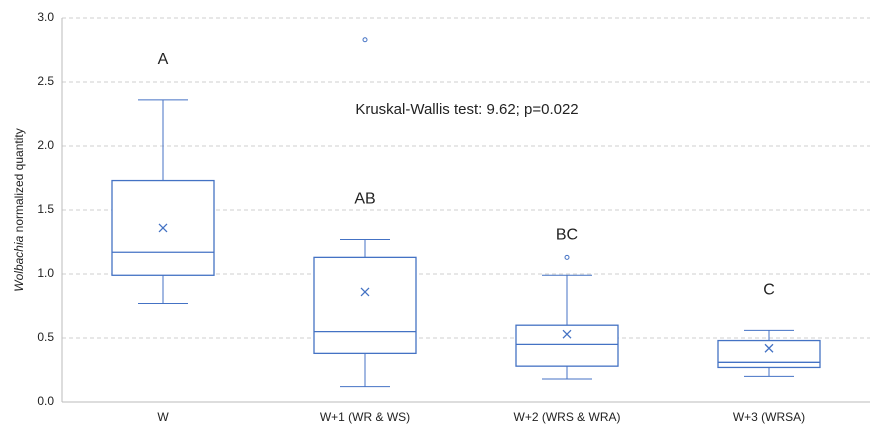 This screenshot has height=425, width=873. Describe the element at coordinates (45, 273) in the screenshot. I see `y-tick-label: 1.0` at that location.